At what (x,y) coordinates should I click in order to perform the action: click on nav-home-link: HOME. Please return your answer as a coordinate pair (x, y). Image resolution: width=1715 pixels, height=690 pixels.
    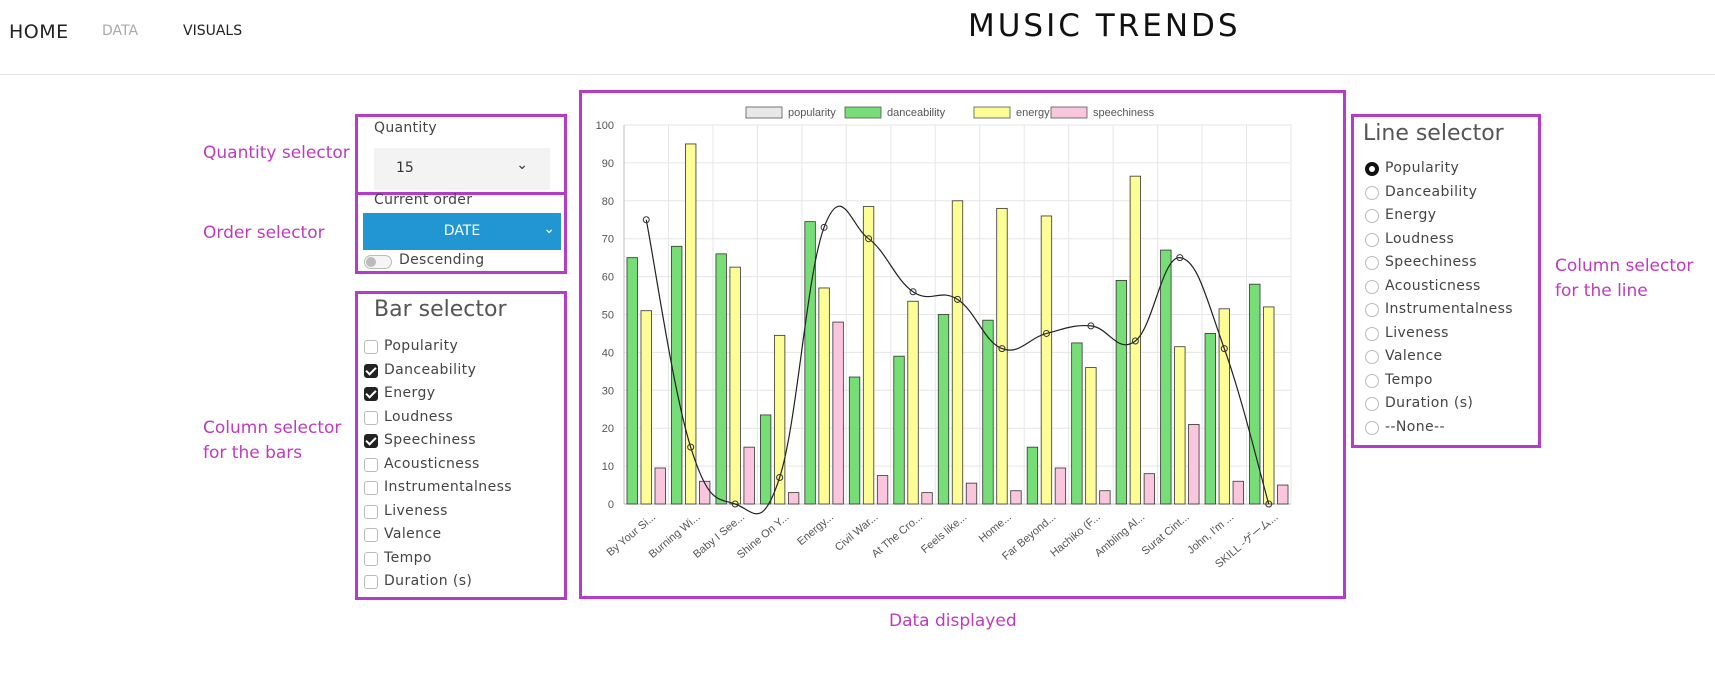
    Looking at the image, I should click on (39, 32).